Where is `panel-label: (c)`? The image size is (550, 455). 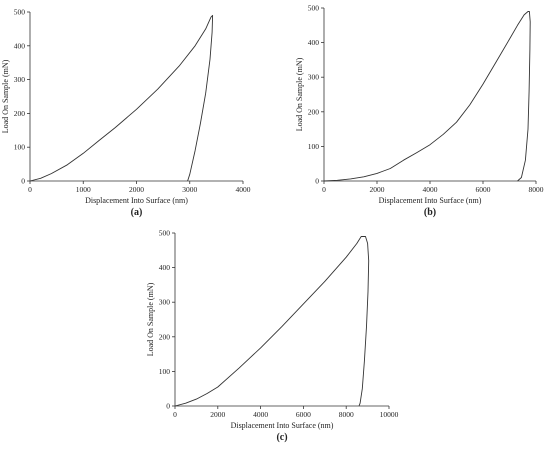 panel-label: (c) is located at coordinates (281, 437).